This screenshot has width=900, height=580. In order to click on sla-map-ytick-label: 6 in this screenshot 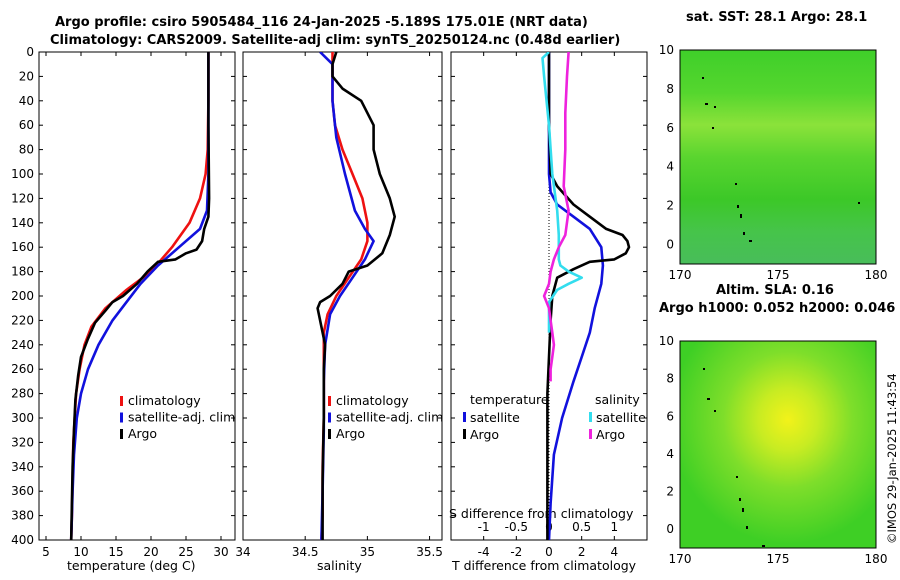, I will do `click(670, 416)`.